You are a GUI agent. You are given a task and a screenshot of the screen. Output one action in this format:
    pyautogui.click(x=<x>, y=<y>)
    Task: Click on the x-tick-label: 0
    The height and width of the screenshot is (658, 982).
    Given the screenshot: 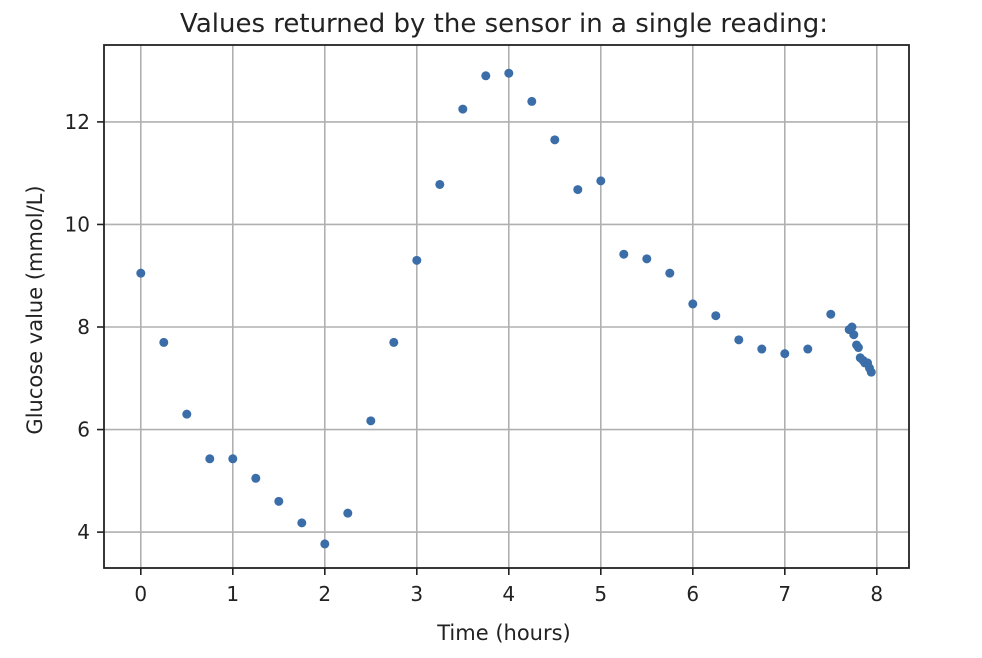 What is the action you would take?
    pyautogui.click(x=140, y=594)
    